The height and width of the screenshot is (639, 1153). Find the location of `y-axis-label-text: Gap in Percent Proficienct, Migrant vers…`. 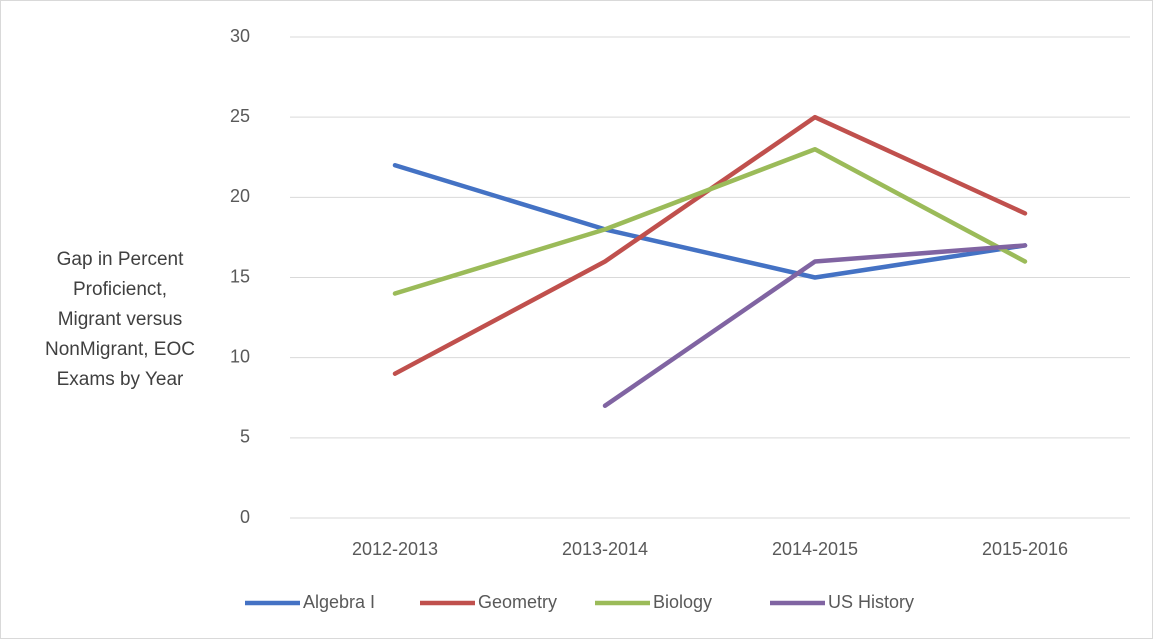

y-axis-label-text: Gap in Percent Proficienct, Migrant vers… is located at coordinates (120, 319).